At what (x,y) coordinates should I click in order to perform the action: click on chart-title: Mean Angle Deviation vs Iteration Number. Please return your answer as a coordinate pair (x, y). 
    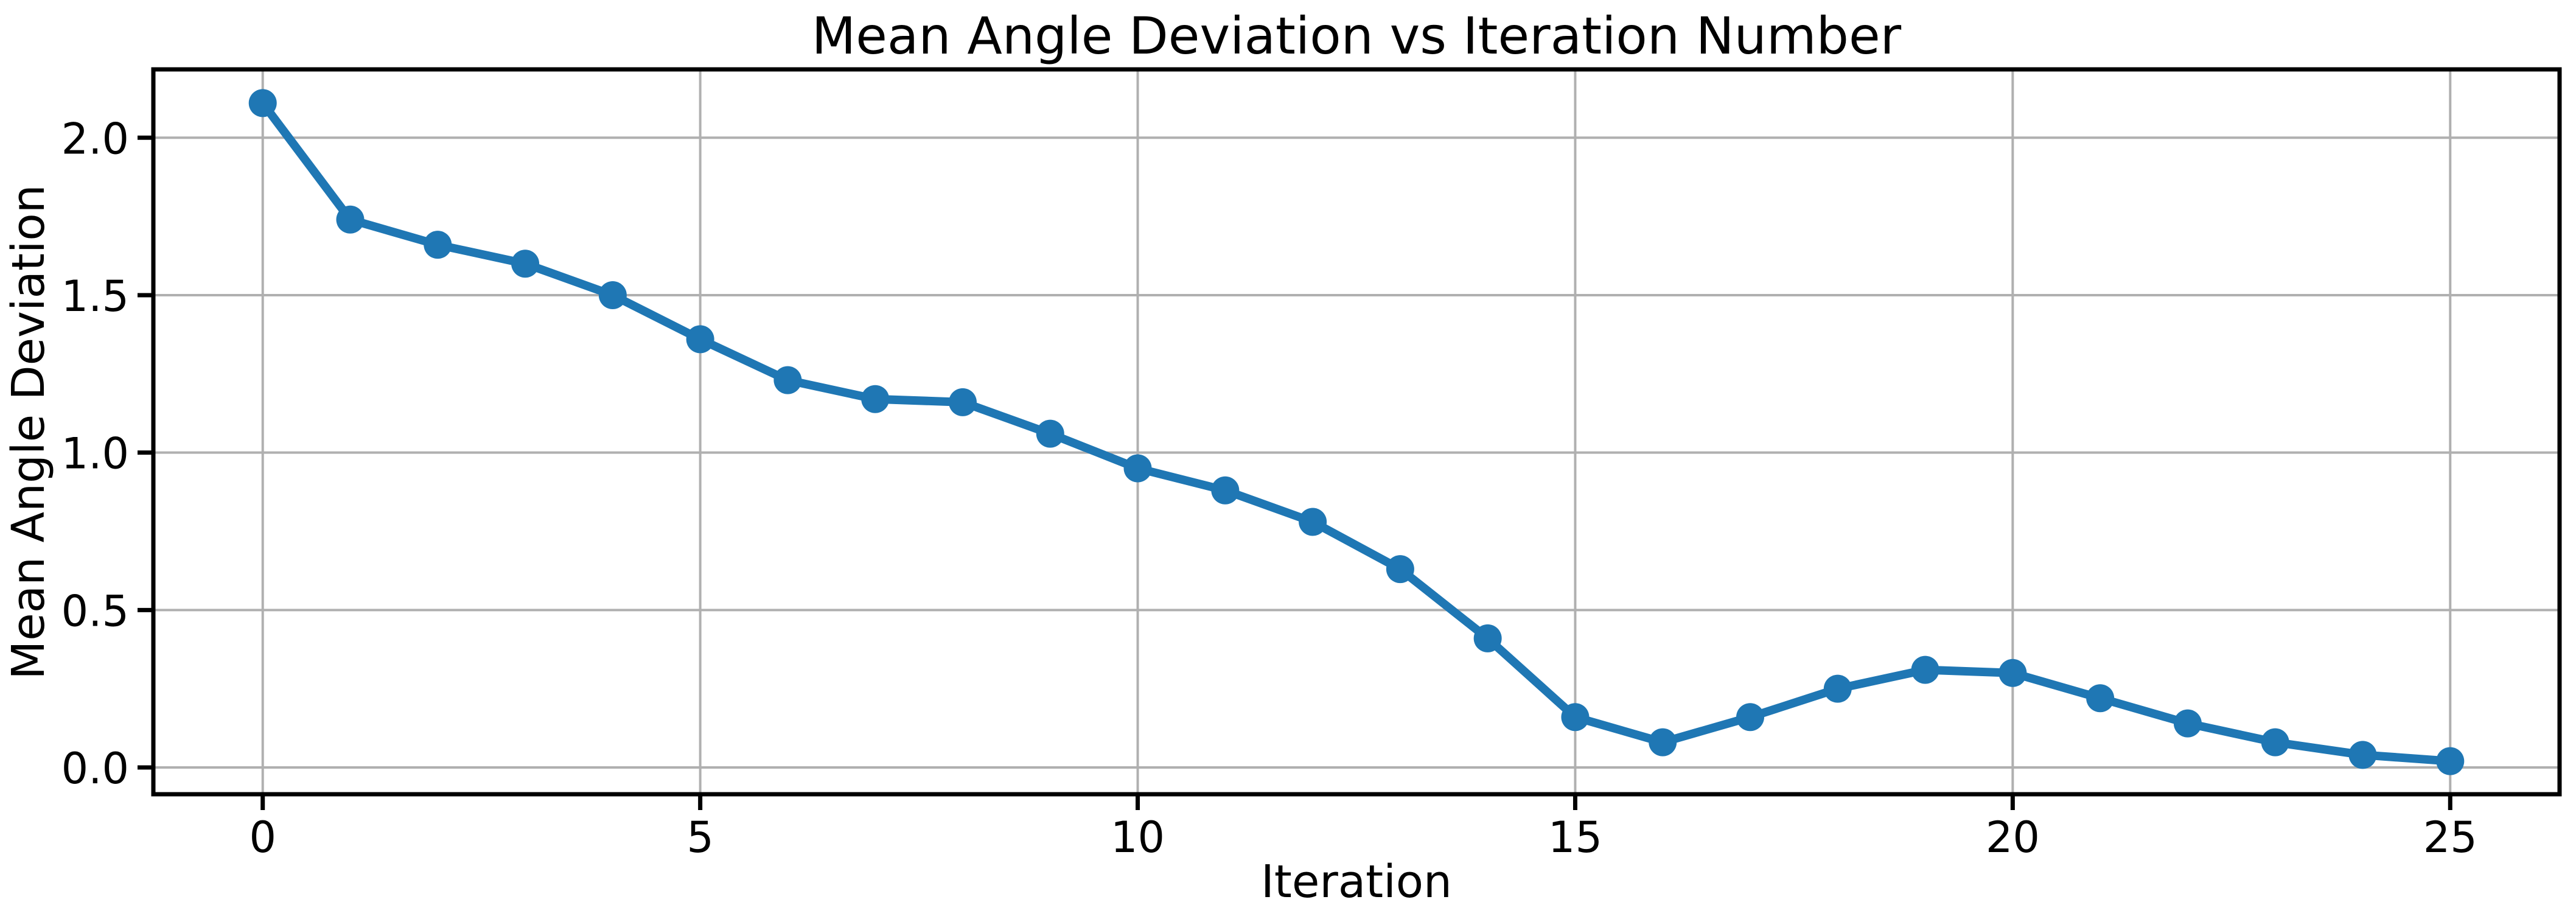
    Looking at the image, I should click on (1357, 36).